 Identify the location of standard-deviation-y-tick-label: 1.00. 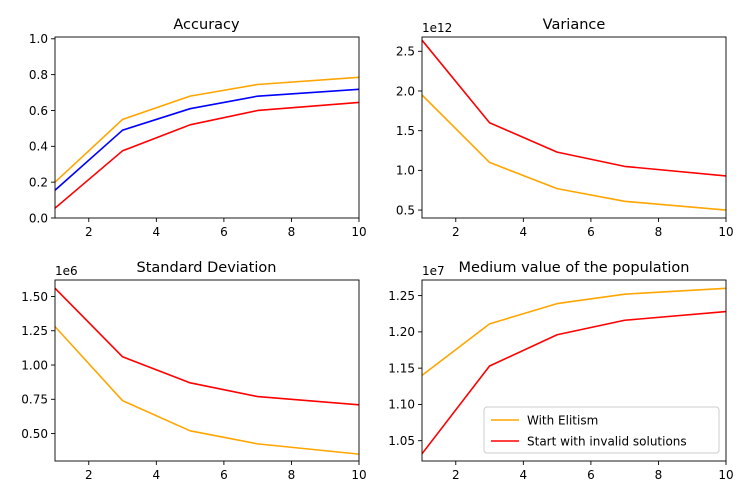
(34, 365).